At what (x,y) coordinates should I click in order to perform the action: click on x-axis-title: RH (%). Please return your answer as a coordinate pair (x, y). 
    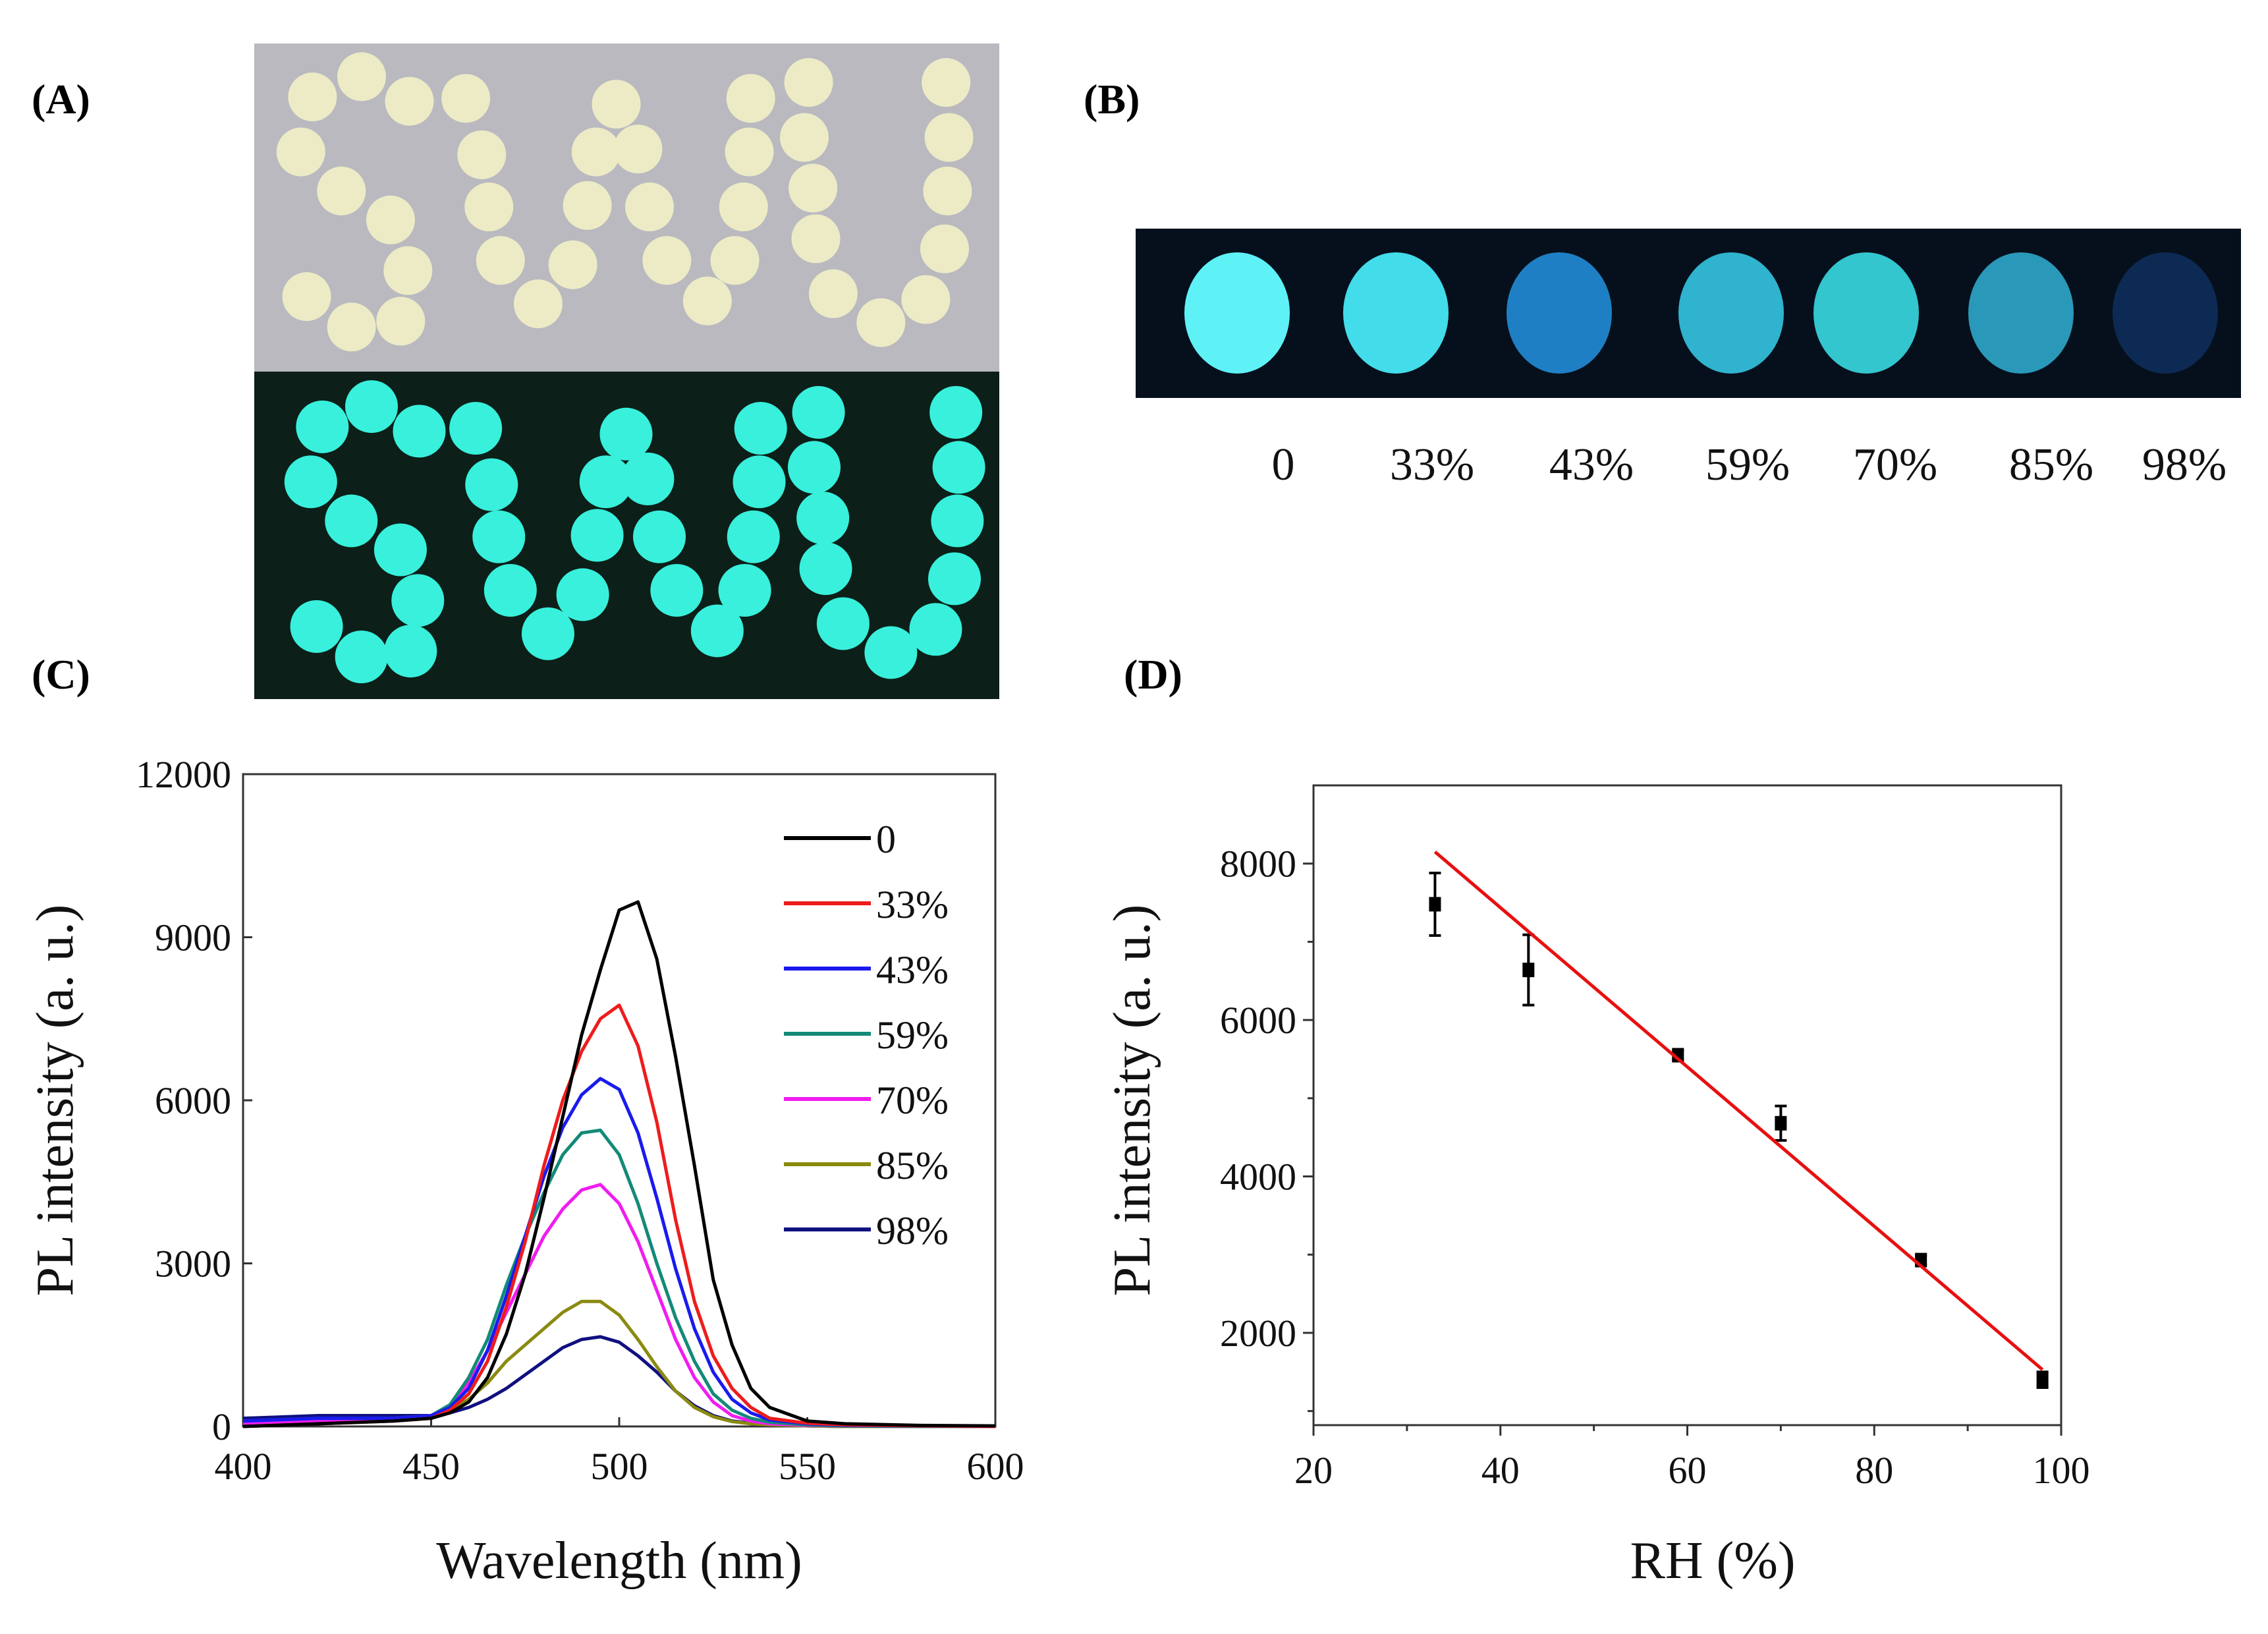
    Looking at the image, I should click on (1712, 1561).